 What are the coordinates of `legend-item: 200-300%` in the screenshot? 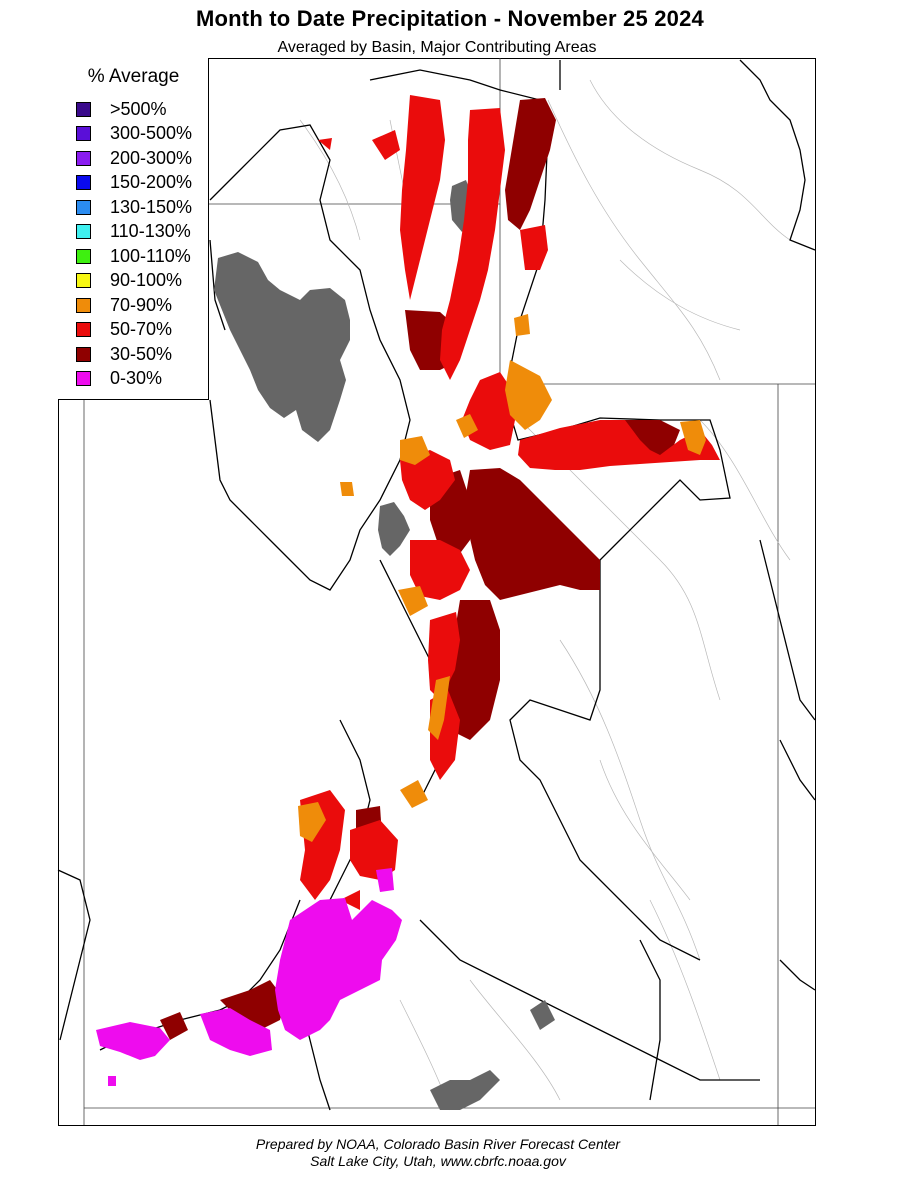 It's located at (134, 158).